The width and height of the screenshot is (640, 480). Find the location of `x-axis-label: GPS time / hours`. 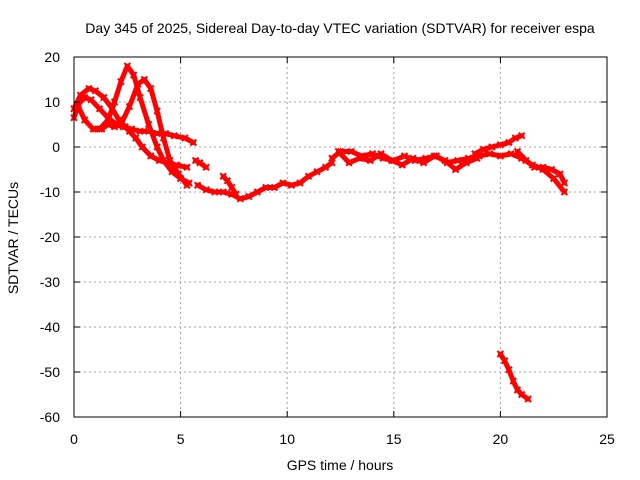

x-axis-label: GPS time / hours is located at coordinates (340, 465).